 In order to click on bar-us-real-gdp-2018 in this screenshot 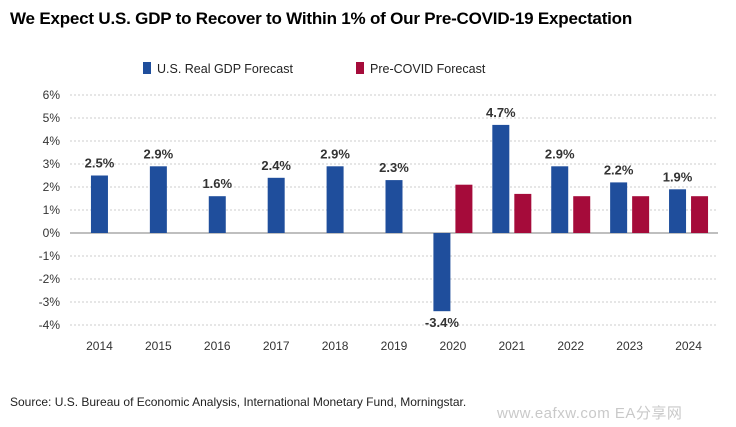, I will do `click(335, 199)`.